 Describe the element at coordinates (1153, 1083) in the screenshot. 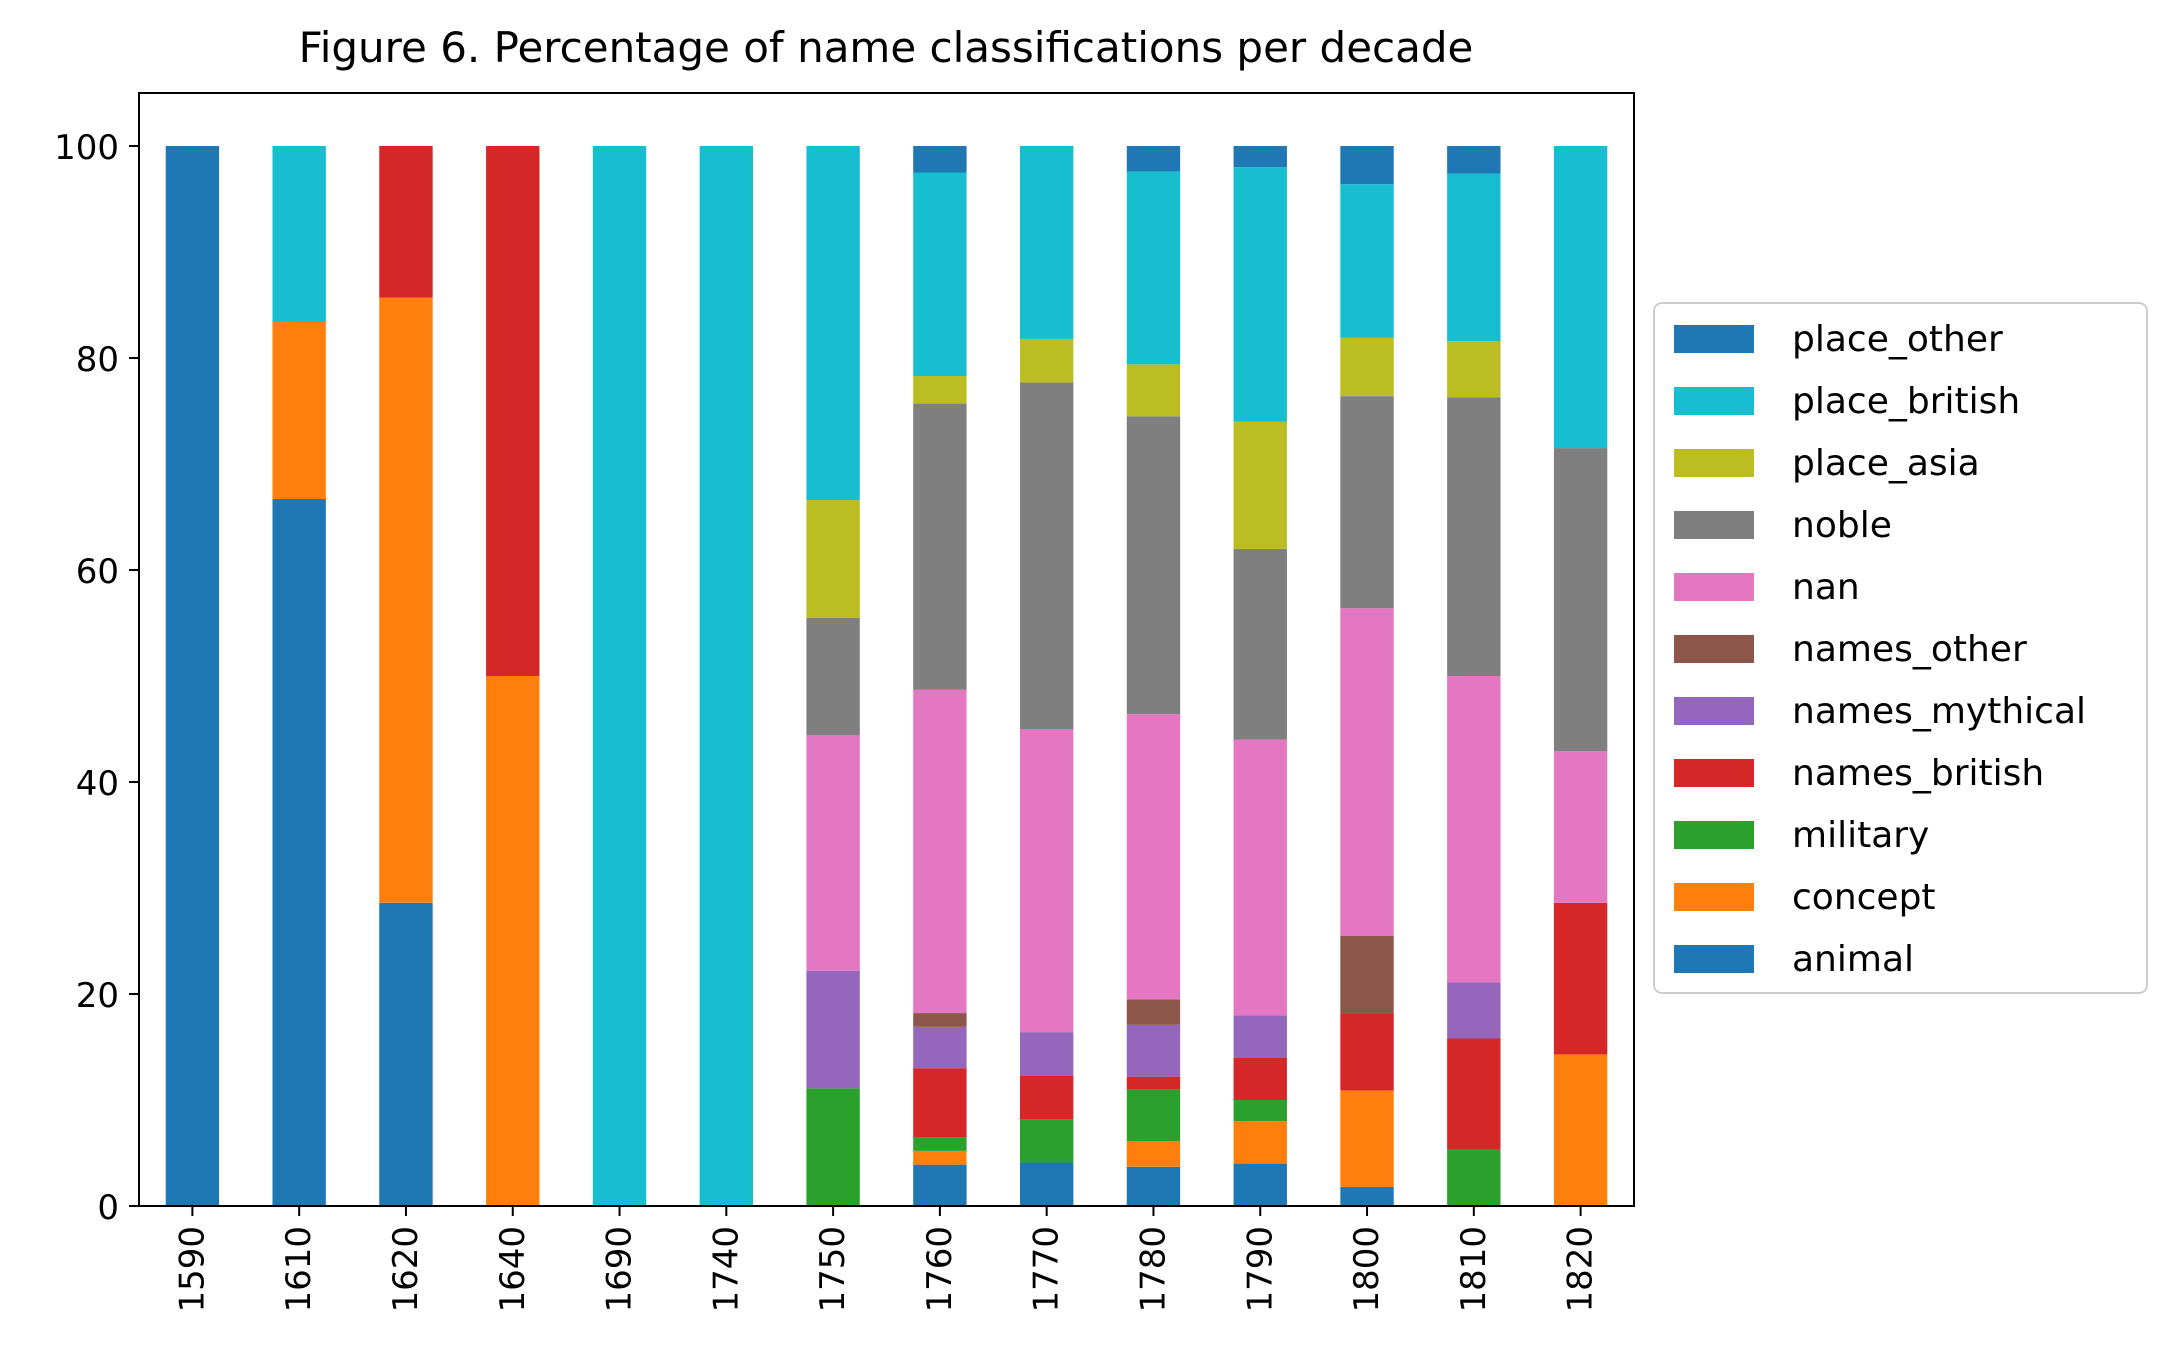

I see `bar-1780-names_british` at that location.